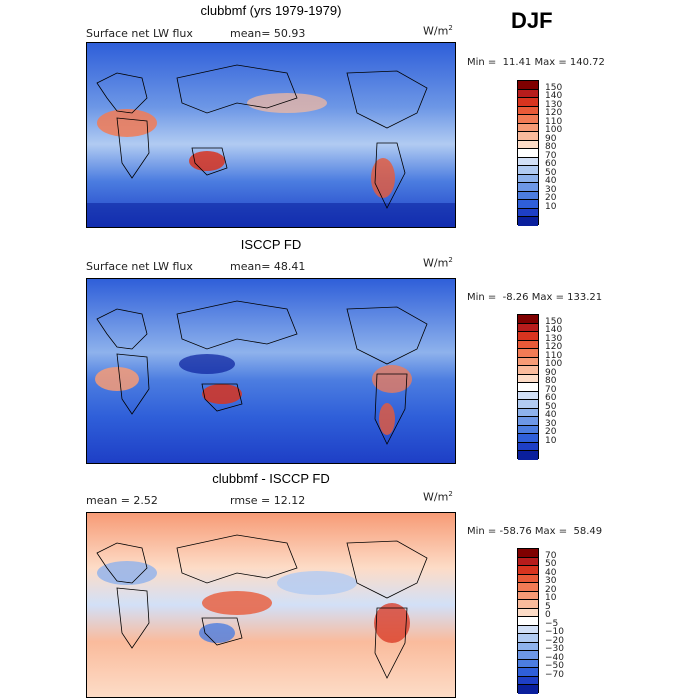  Describe the element at coordinates (565, 386) in the screenshot. I see `panel-2-colorbar-ticks: 150 140 130 120 110 100 90 80 70 60 50 40 30 20 10` at that location.